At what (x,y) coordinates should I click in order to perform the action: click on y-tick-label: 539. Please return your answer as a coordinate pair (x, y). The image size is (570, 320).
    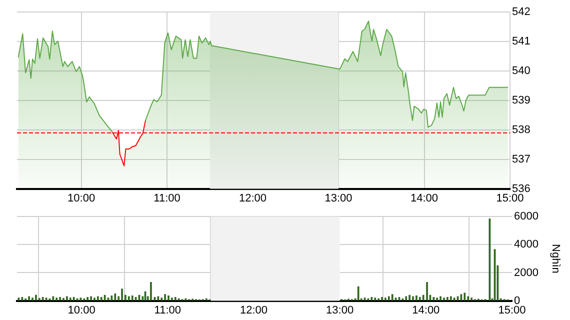
    Looking at the image, I should click on (521, 100).